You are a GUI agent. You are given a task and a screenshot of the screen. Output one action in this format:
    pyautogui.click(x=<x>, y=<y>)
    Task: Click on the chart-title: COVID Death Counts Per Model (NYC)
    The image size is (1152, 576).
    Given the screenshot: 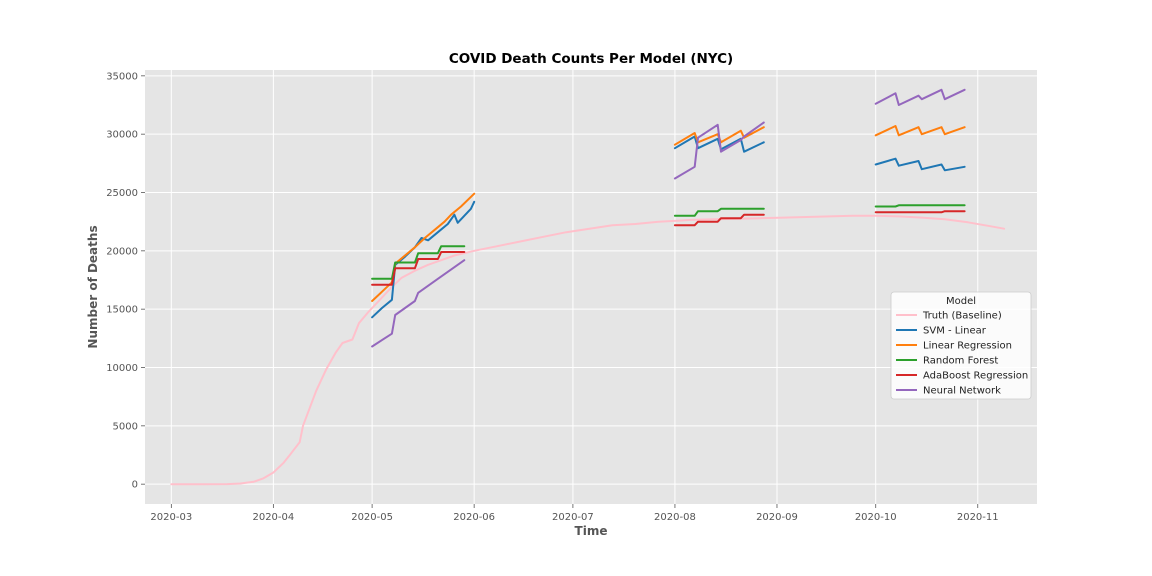 What is the action you would take?
    pyautogui.click(x=591, y=59)
    